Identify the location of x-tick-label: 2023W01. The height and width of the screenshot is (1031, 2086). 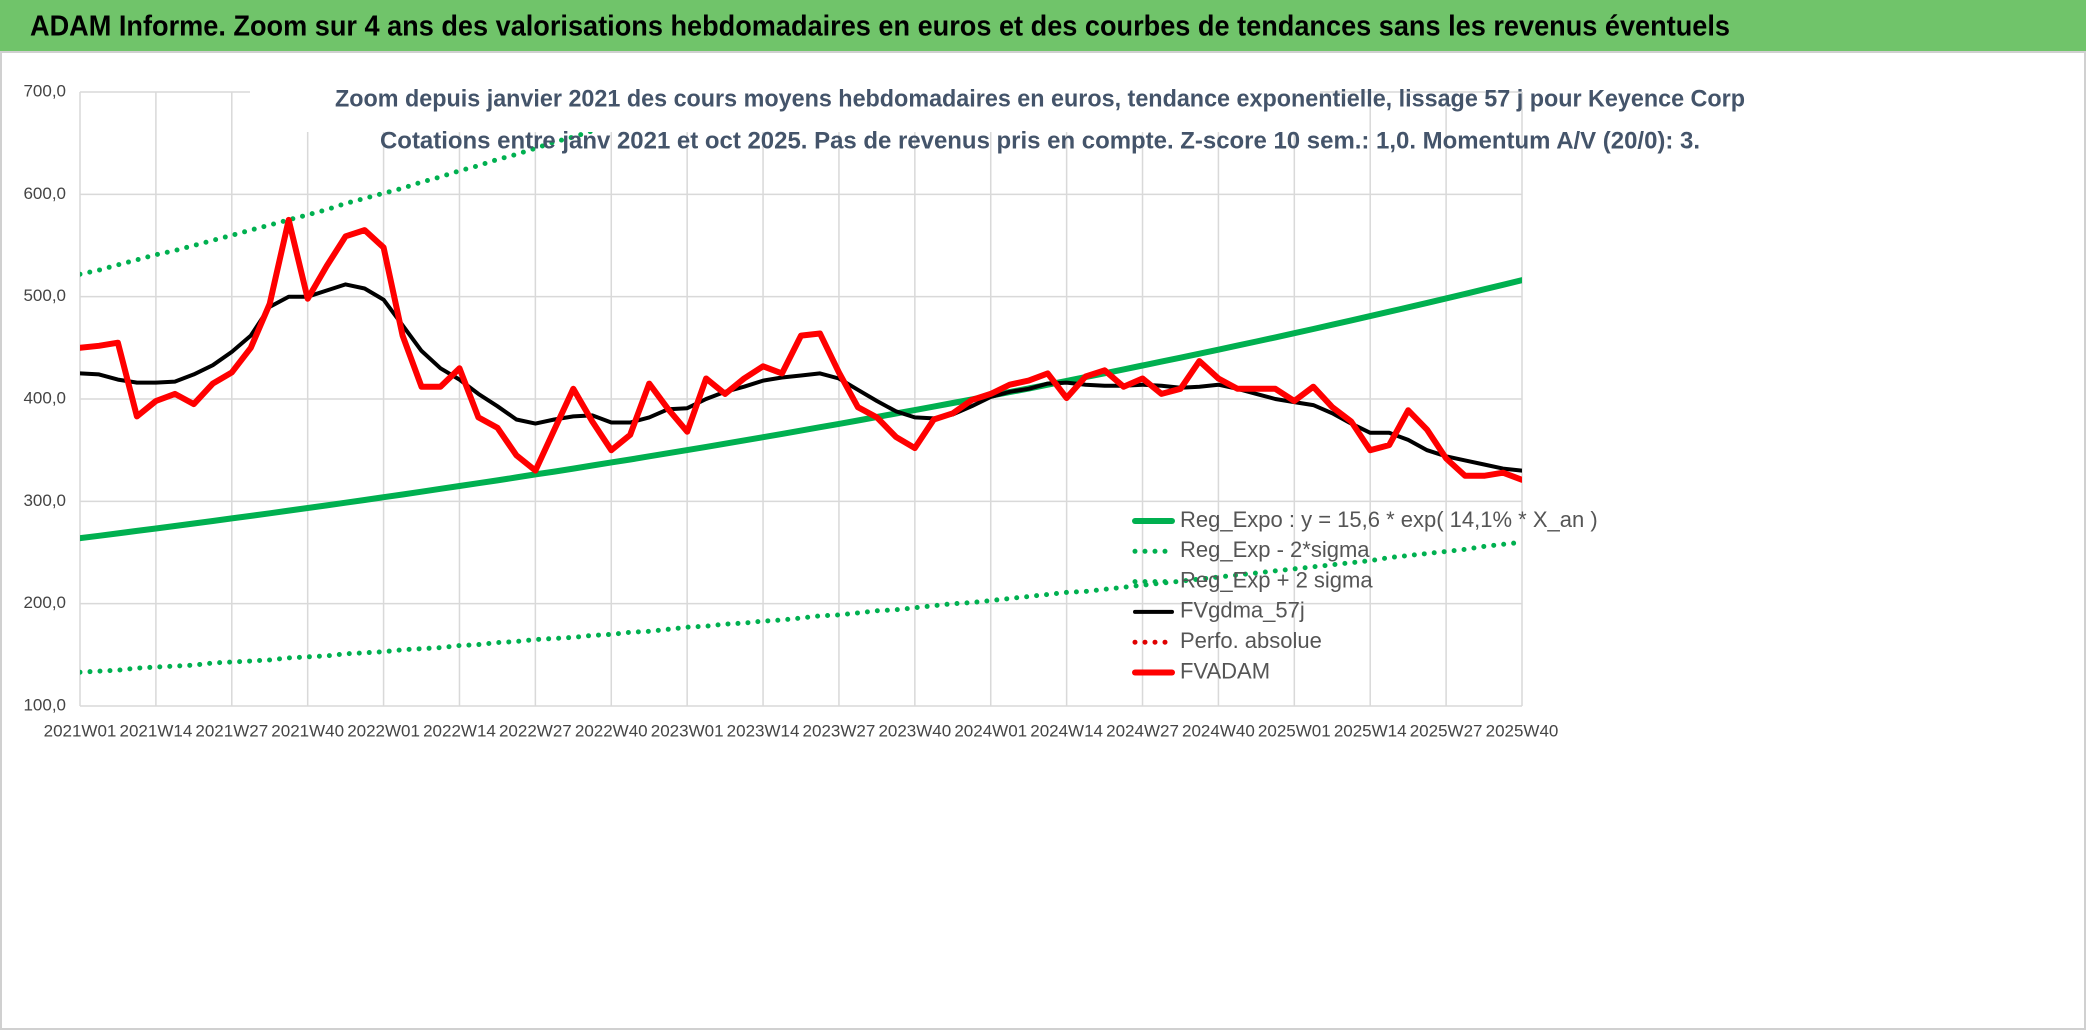
(687, 730).